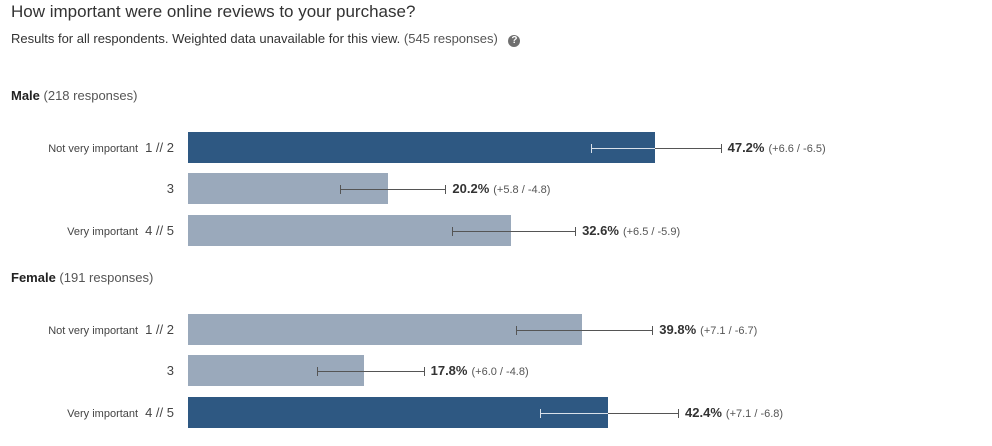  I want to click on chart-row: 3 17.8% (+6.0 / -4.8), so click(496, 370).